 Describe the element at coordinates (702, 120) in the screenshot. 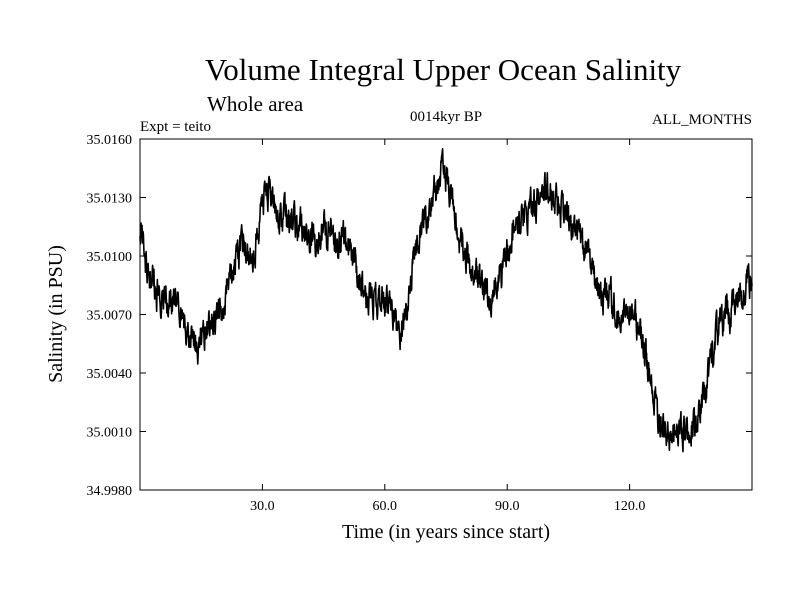

I see `months-label: ALL_MONTHS` at that location.